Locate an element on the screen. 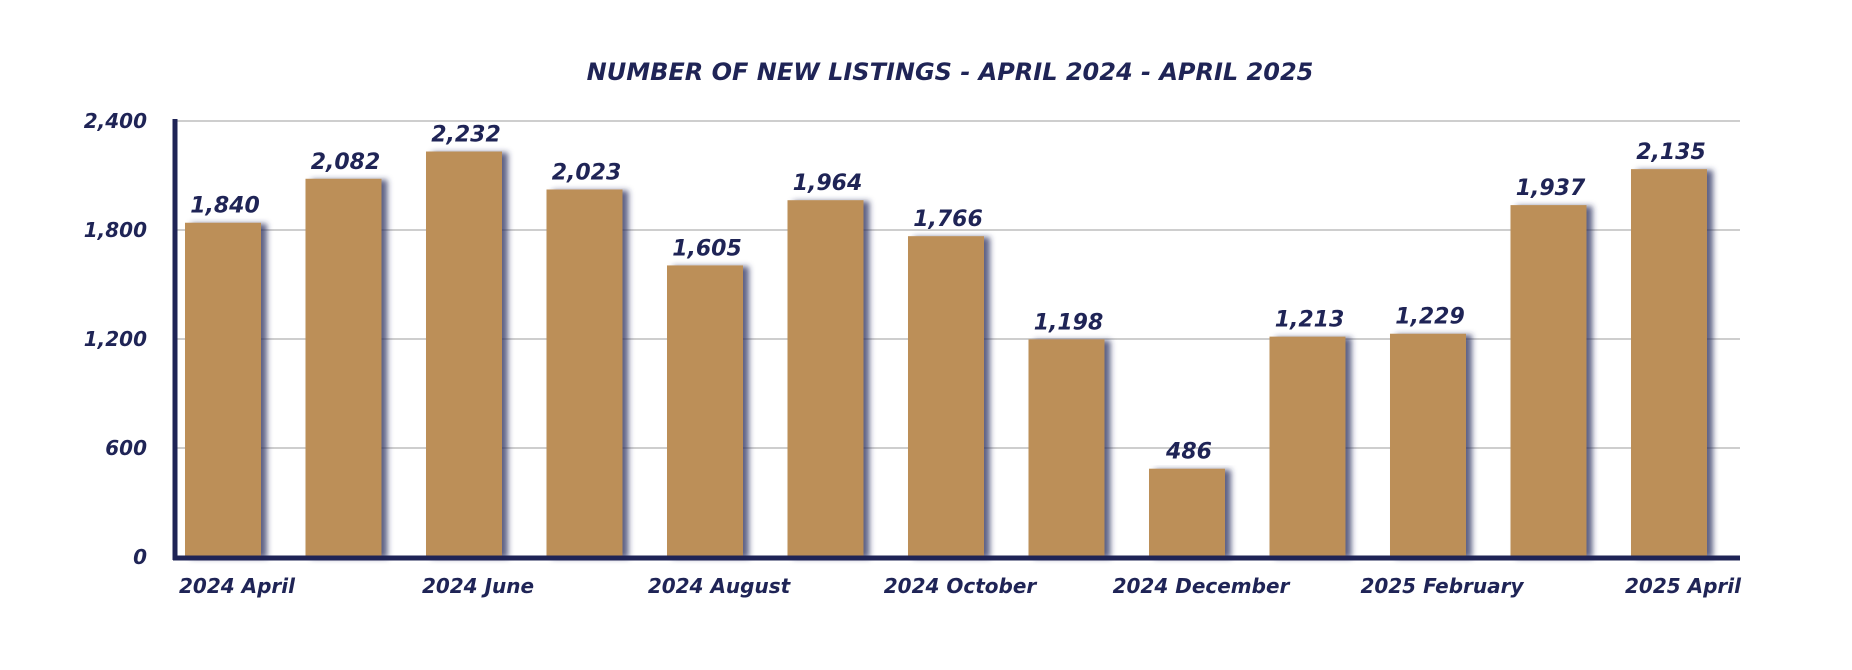 This screenshot has width=1852, height=670. x-tick-label: 2024 October is located at coordinates (961, 586).